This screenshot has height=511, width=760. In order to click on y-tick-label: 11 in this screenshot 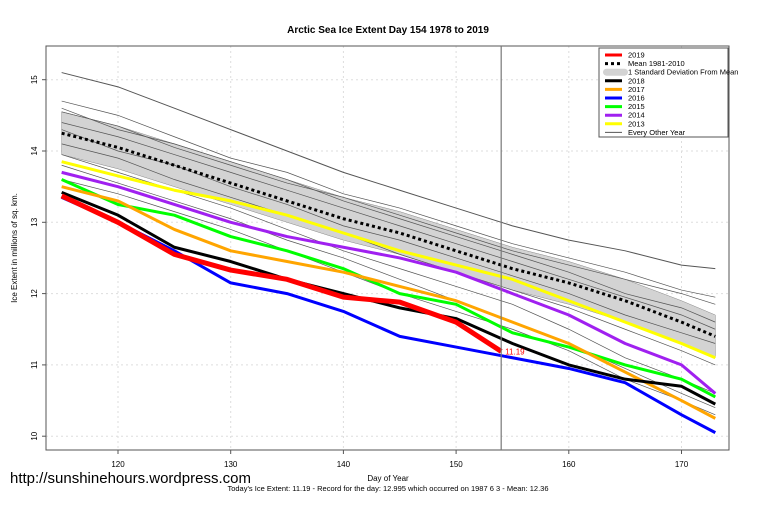, I will do `click(34, 364)`.